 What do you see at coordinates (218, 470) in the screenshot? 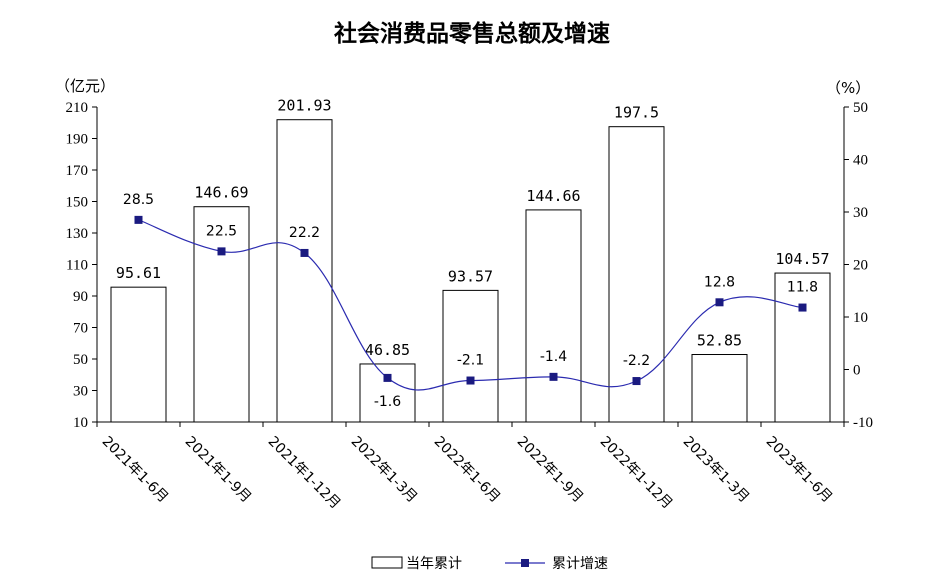
I see `category-label: 2021年1-9月` at bounding box center [218, 470].